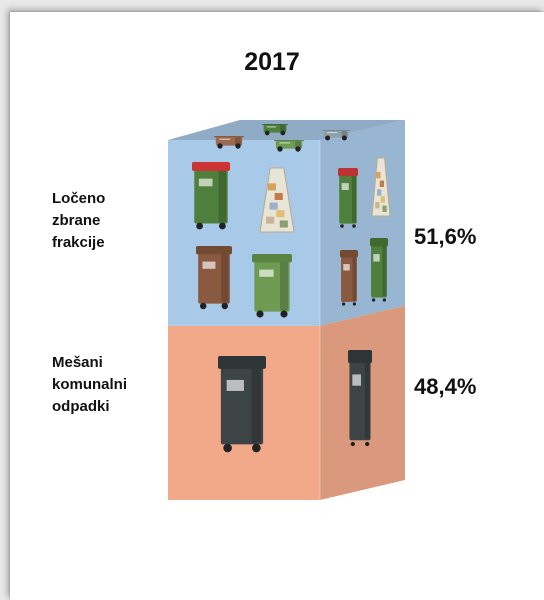  What do you see at coordinates (77, 362) in the screenshot?
I see `category-label-line: Mešani` at bounding box center [77, 362].